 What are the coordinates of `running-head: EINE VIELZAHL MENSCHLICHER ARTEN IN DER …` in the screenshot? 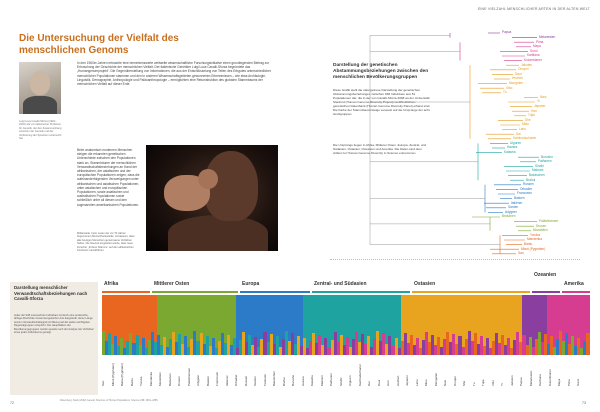 It's located at (533, 9).